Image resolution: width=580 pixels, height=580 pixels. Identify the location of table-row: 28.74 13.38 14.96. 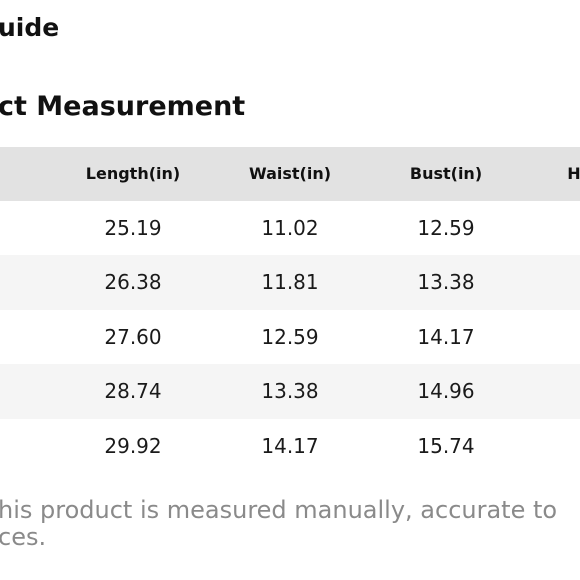
(290, 391).